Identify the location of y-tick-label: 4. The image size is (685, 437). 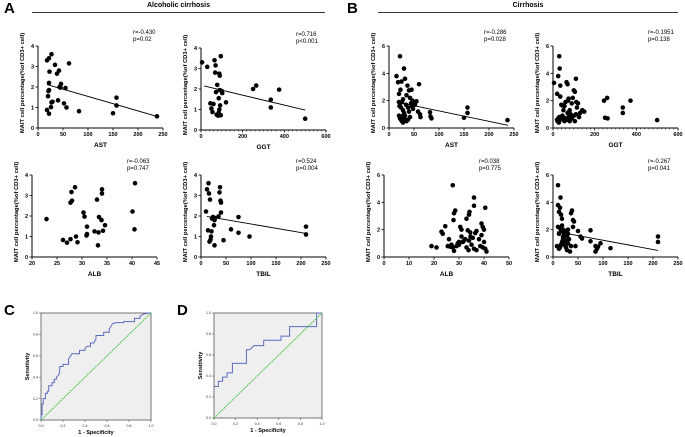
(196, 49).